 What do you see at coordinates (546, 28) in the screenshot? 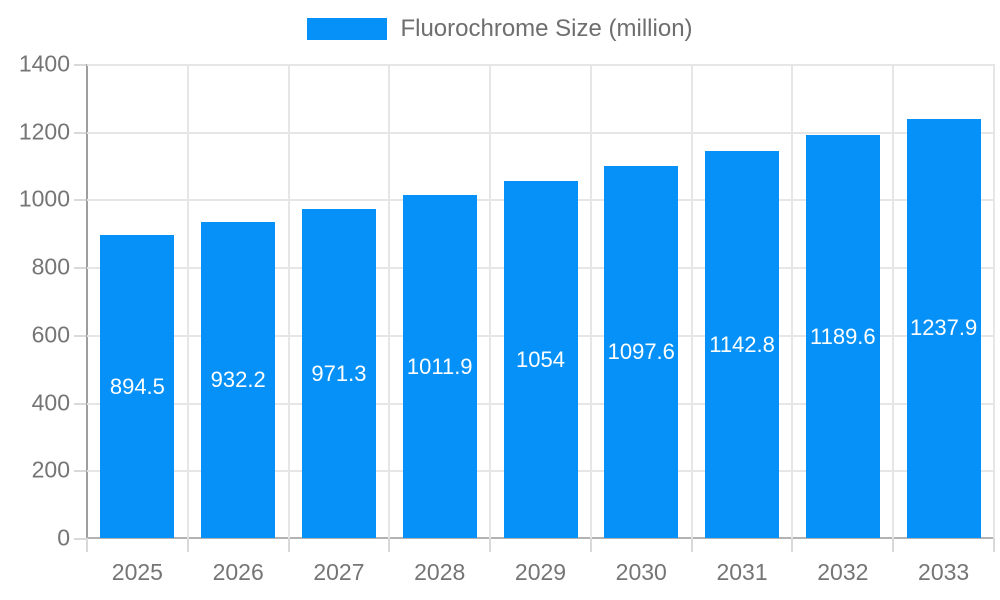
I see `legend-label: Fluorochrome Size (million)` at bounding box center [546, 28].